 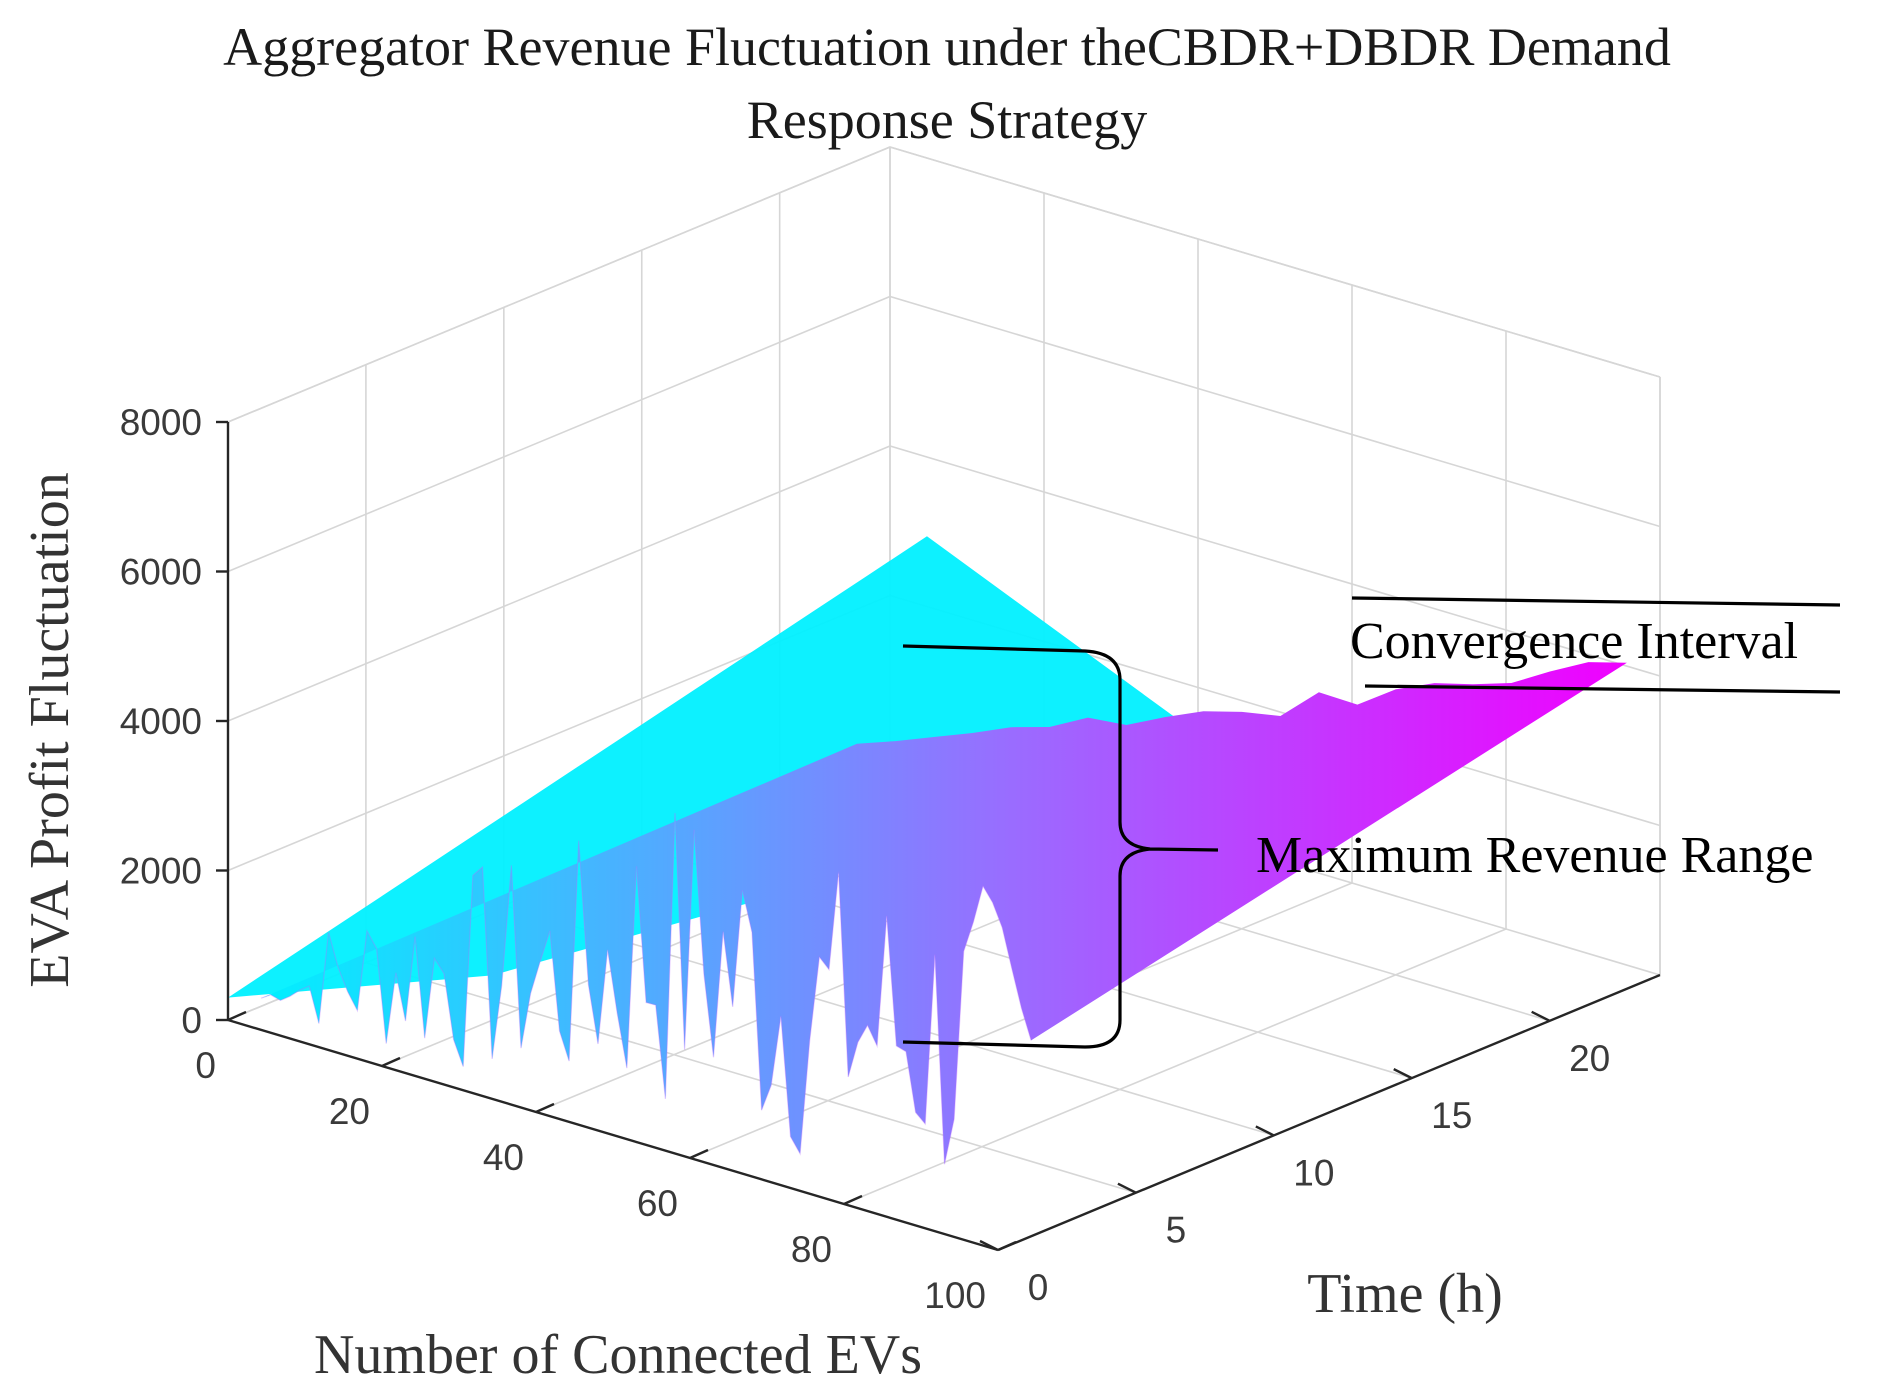 I want to click on y-tick-label: 20, so click(x=1589, y=1058).